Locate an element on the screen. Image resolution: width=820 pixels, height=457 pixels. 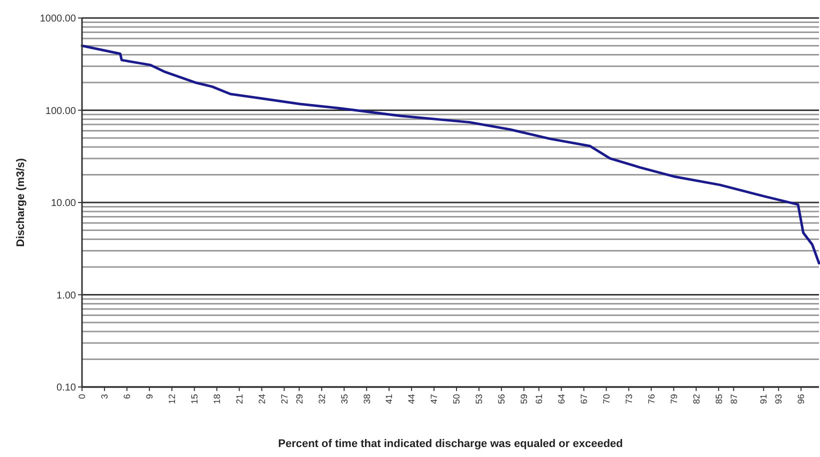
x-tick-label: 32 is located at coordinates (321, 399).